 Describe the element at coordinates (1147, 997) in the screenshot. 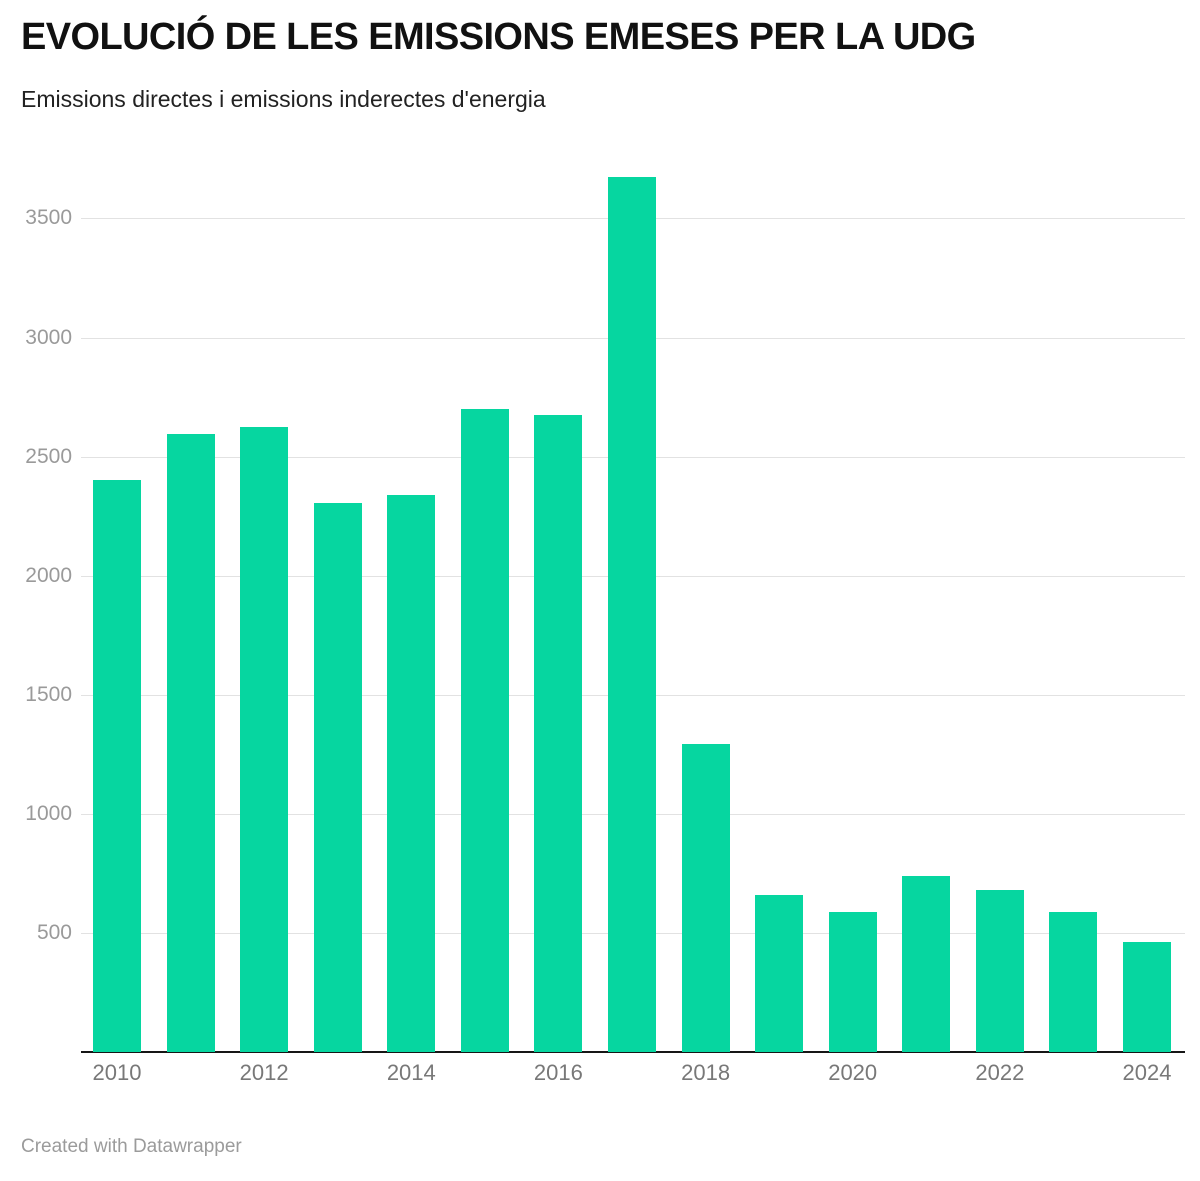

I see `bar-2024` at that location.